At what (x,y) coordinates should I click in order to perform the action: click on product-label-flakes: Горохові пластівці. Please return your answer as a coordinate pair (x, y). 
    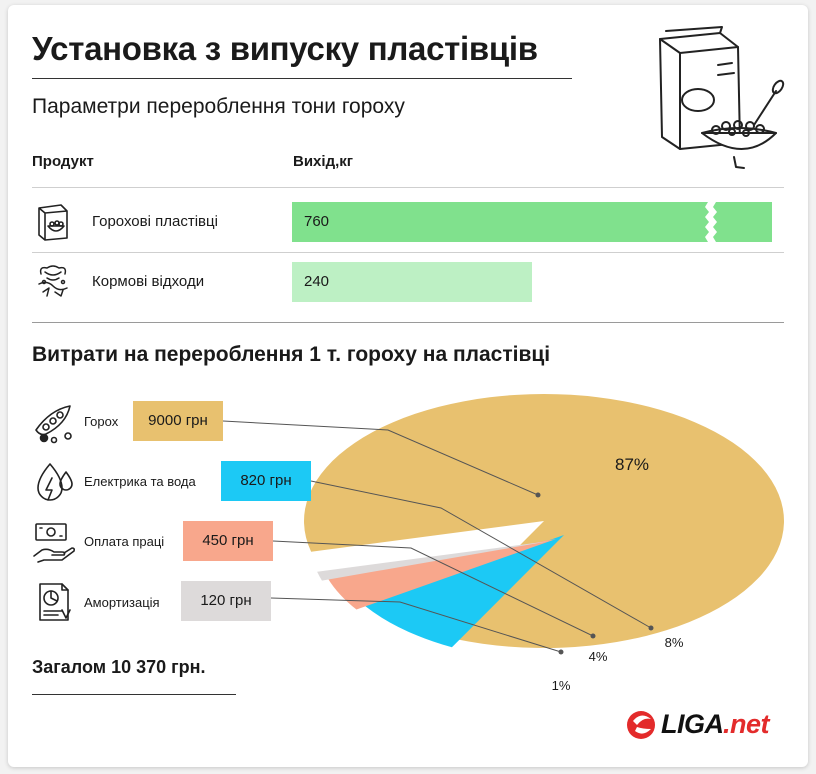
    Looking at the image, I should click on (155, 221).